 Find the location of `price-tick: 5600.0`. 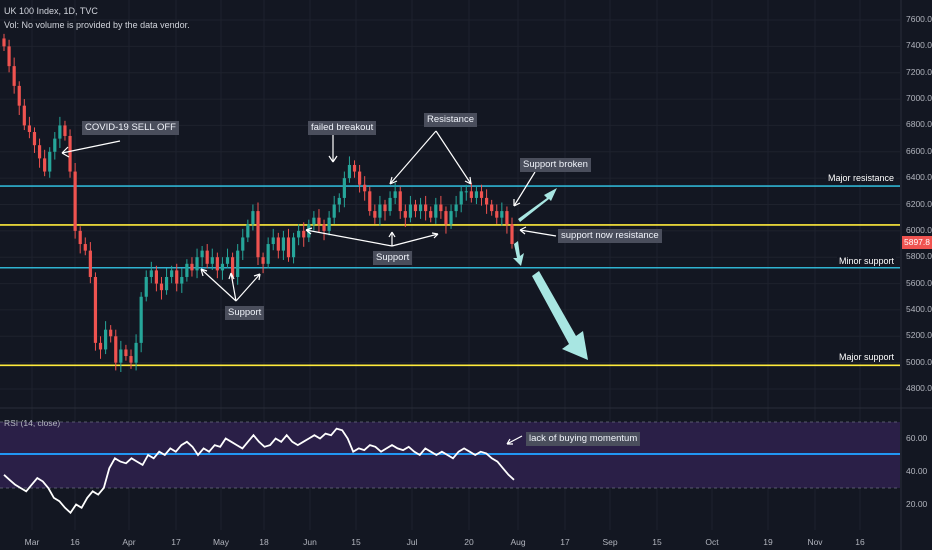

price-tick: 5600.0 is located at coordinates (919, 282).